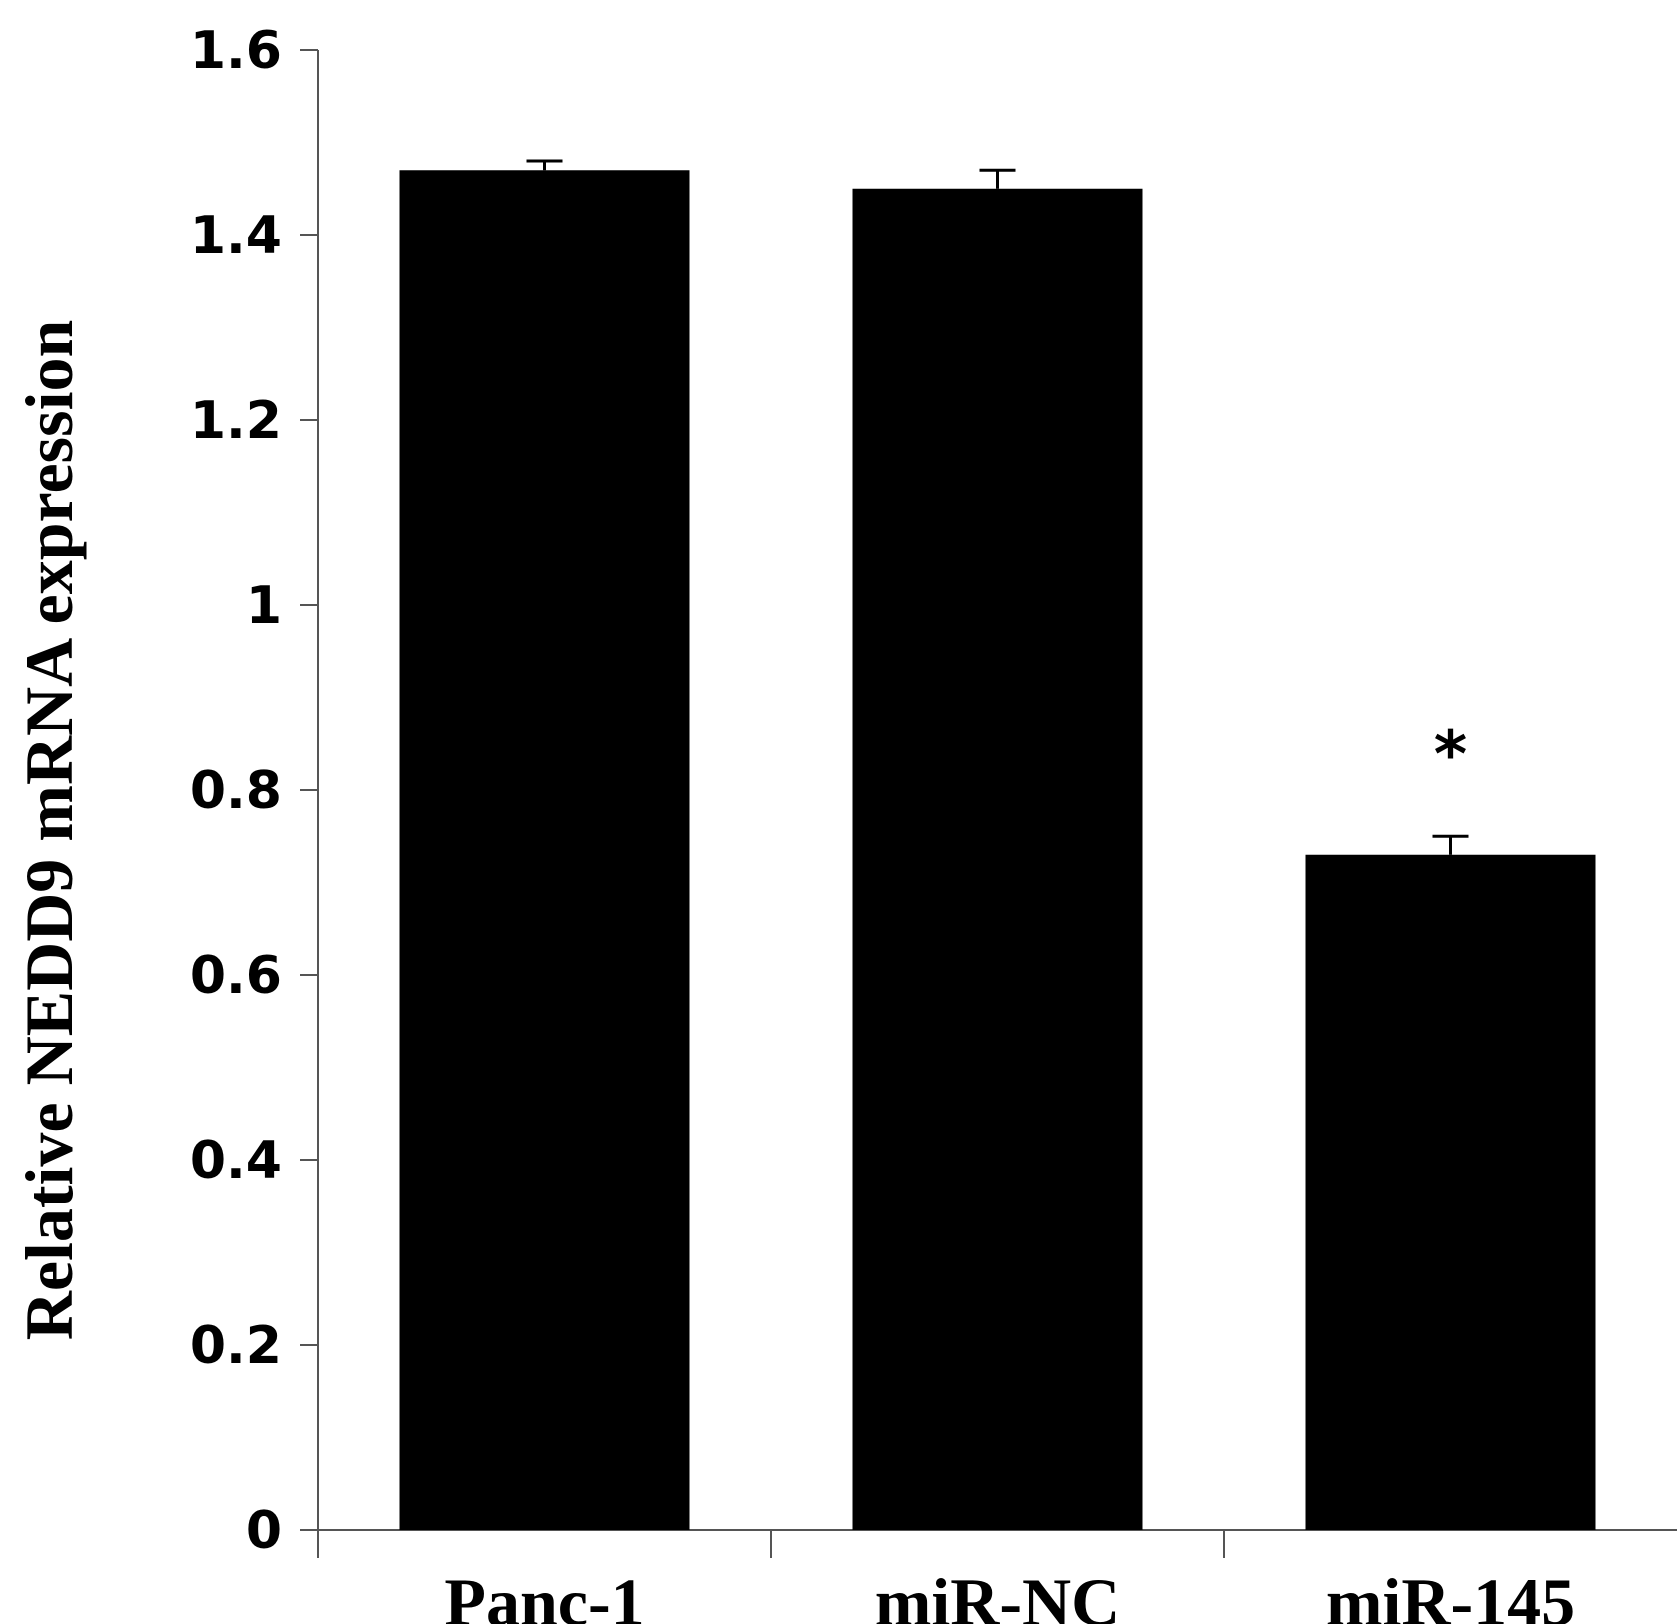 The width and height of the screenshot is (1677, 1624). I want to click on y-tick-label: 0.8, so click(236, 791).